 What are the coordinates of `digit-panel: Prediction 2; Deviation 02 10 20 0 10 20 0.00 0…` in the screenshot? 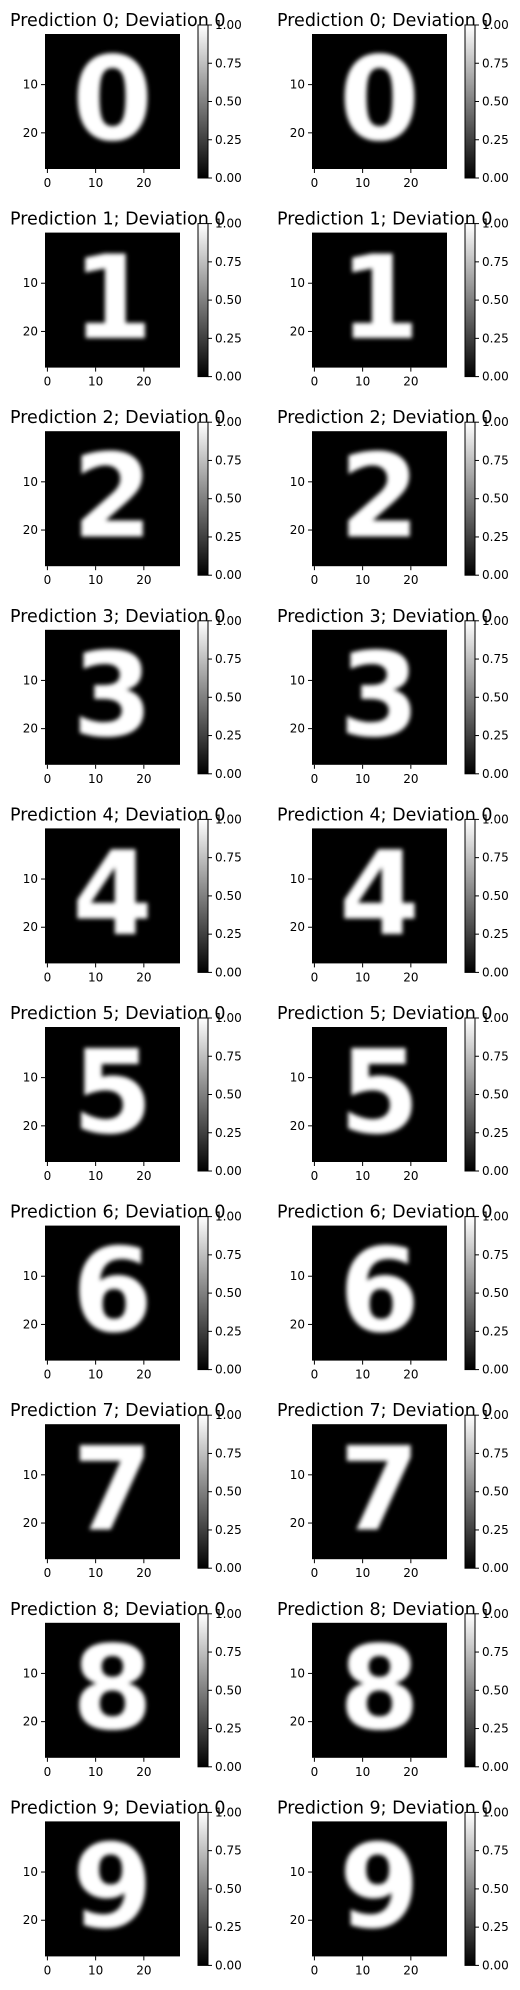 It's located at (126, 497).